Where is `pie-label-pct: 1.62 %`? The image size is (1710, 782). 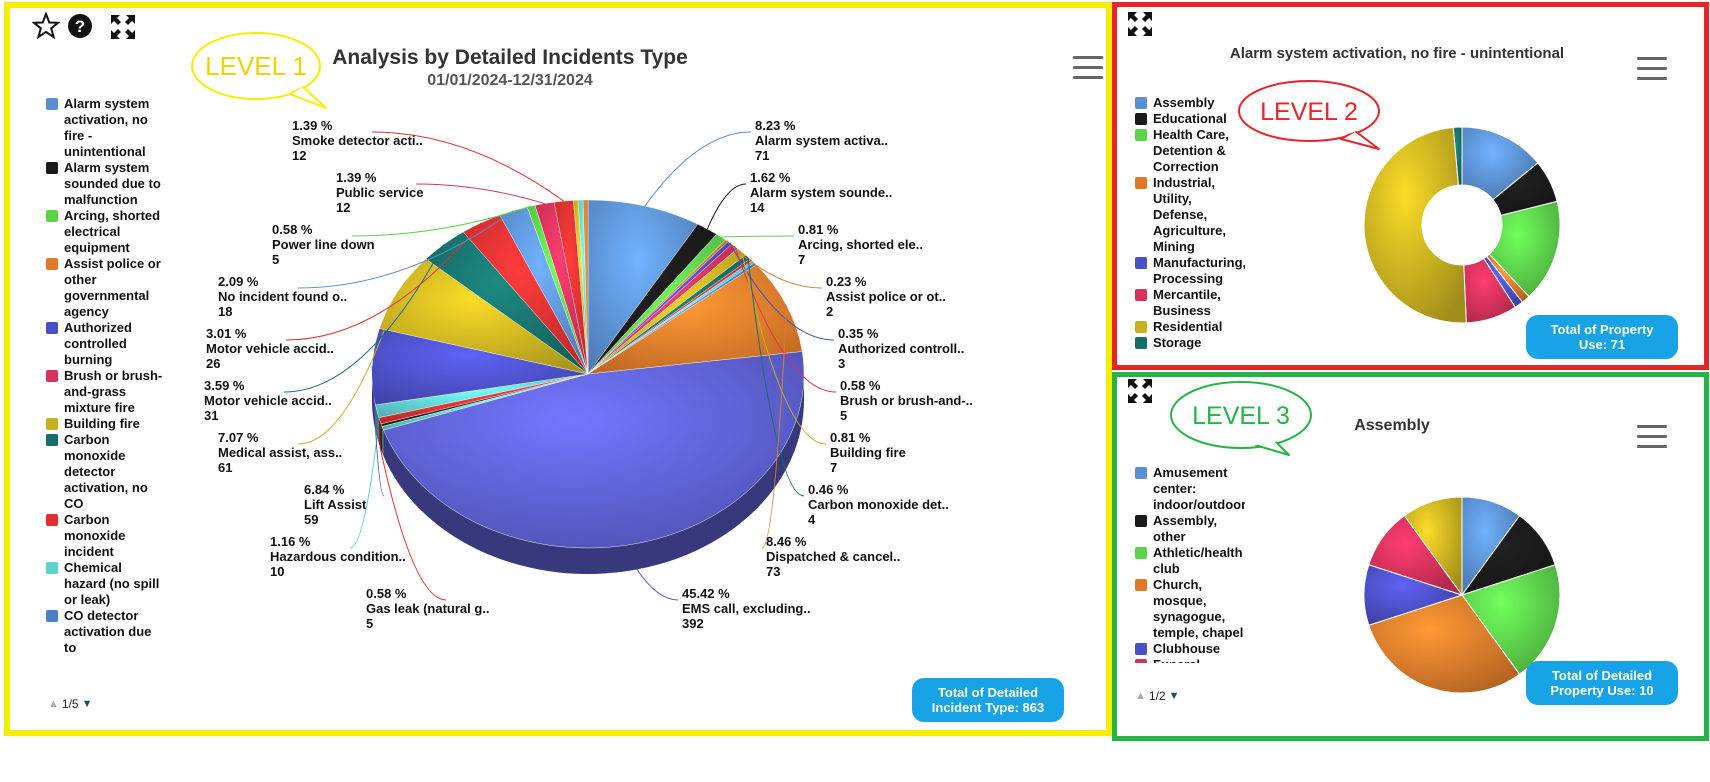
pie-label-pct: 1.62 % is located at coordinates (770, 177).